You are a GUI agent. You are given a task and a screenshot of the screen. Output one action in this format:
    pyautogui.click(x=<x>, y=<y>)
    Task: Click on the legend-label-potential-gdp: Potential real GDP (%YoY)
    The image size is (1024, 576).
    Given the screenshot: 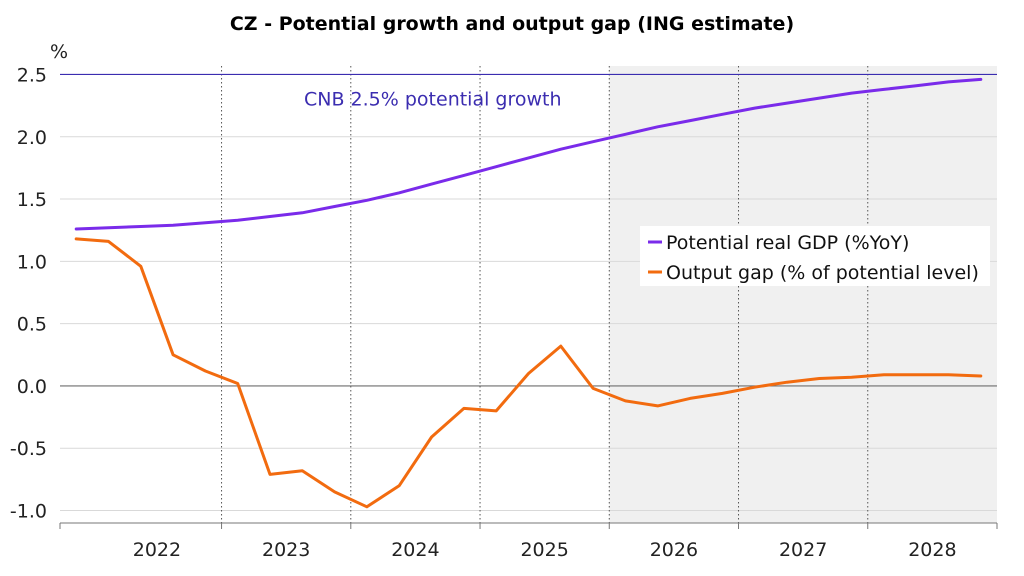 What is the action you would take?
    pyautogui.click(x=787, y=243)
    